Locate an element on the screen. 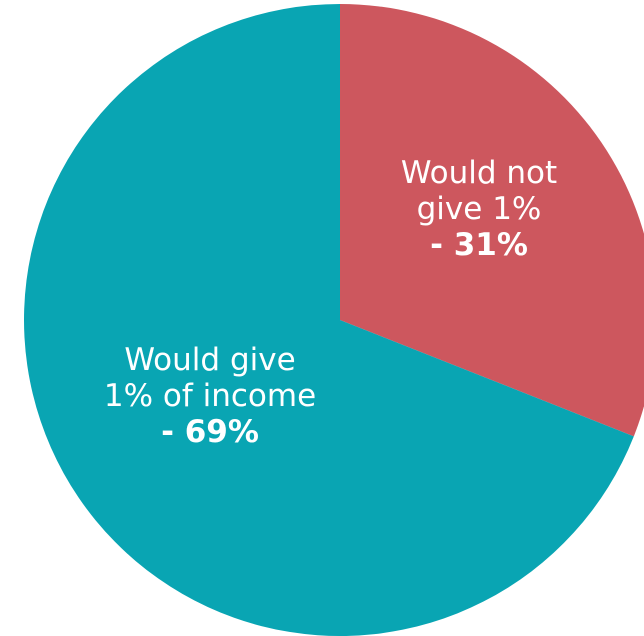  slice-percent-0: - 31% is located at coordinates (479, 245).